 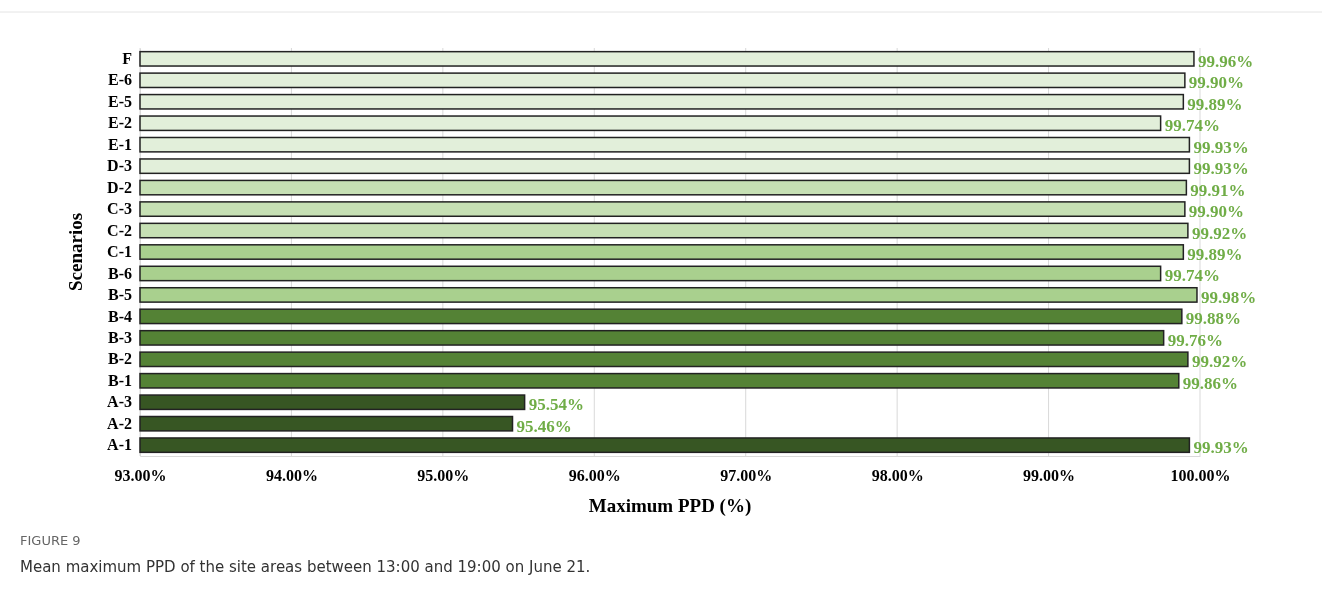 What do you see at coordinates (291, 476) in the screenshot?
I see `x-tick-label: 94.00%` at bounding box center [291, 476].